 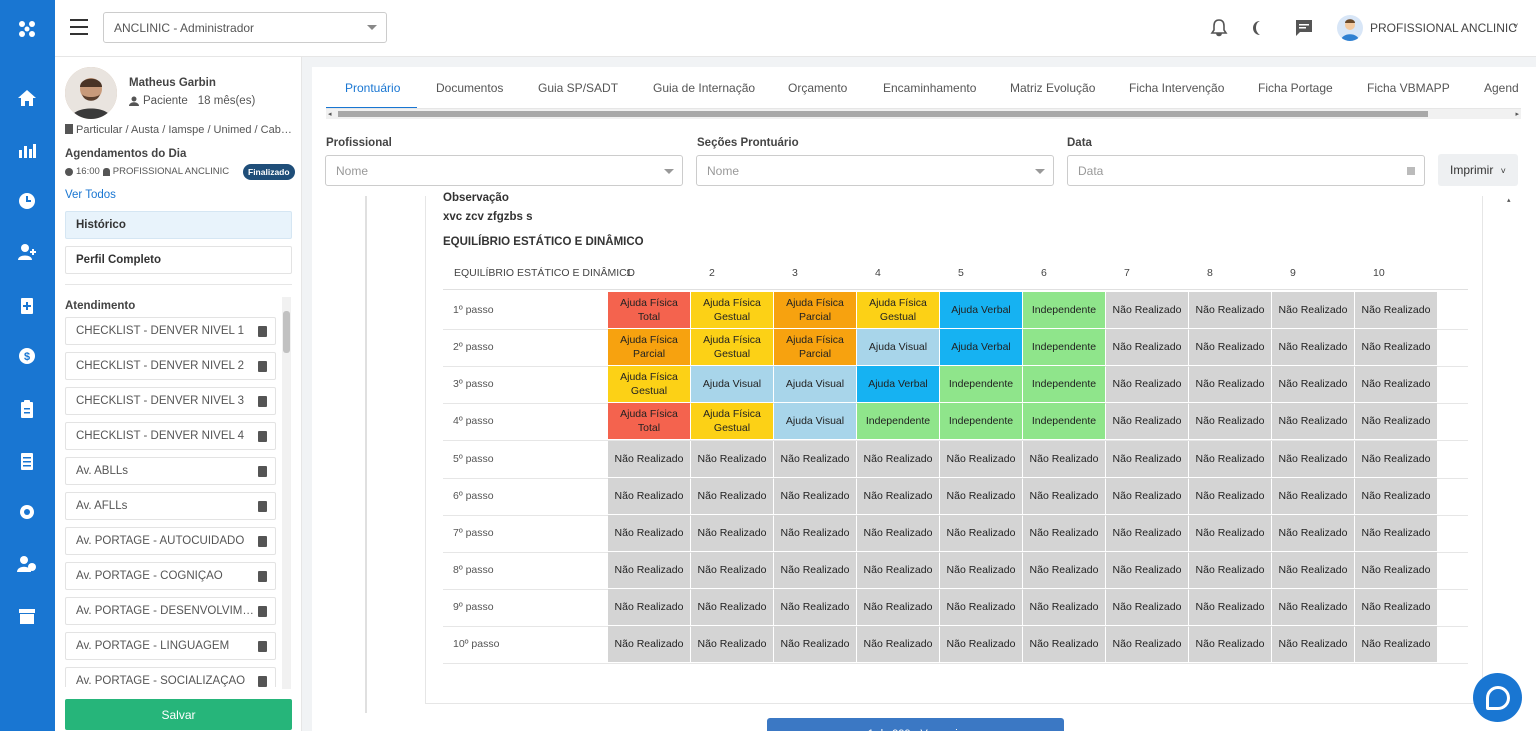 What do you see at coordinates (1295, 88) in the screenshot?
I see `tab-ficha-portage: Ficha Portage` at bounding box center [1295, 88].